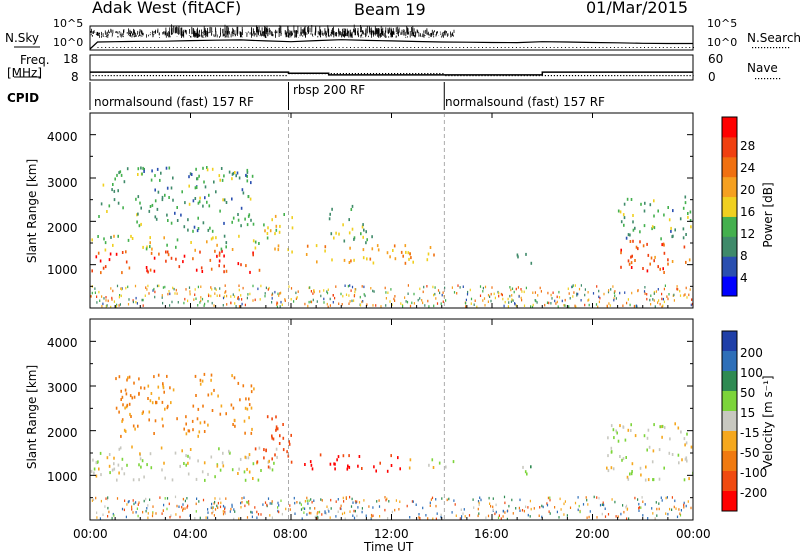  Describe the element at coordinates (748, 393) in the screenshot. I see `vel-cbar-tick-50: 50` at that location.